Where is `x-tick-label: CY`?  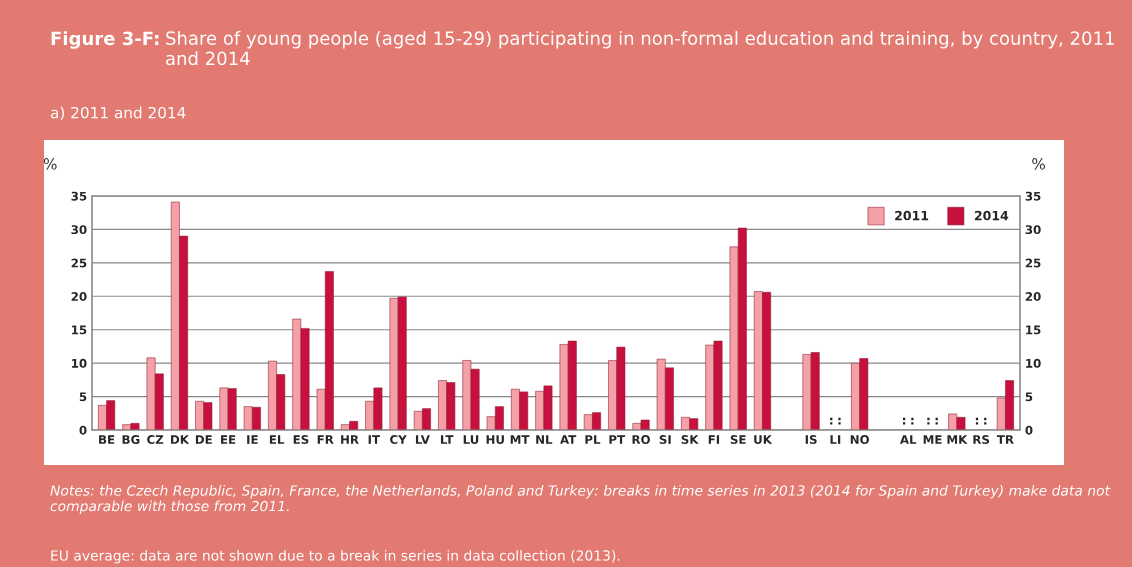 x-tick-label: CY is located at coordinates (398, 439).